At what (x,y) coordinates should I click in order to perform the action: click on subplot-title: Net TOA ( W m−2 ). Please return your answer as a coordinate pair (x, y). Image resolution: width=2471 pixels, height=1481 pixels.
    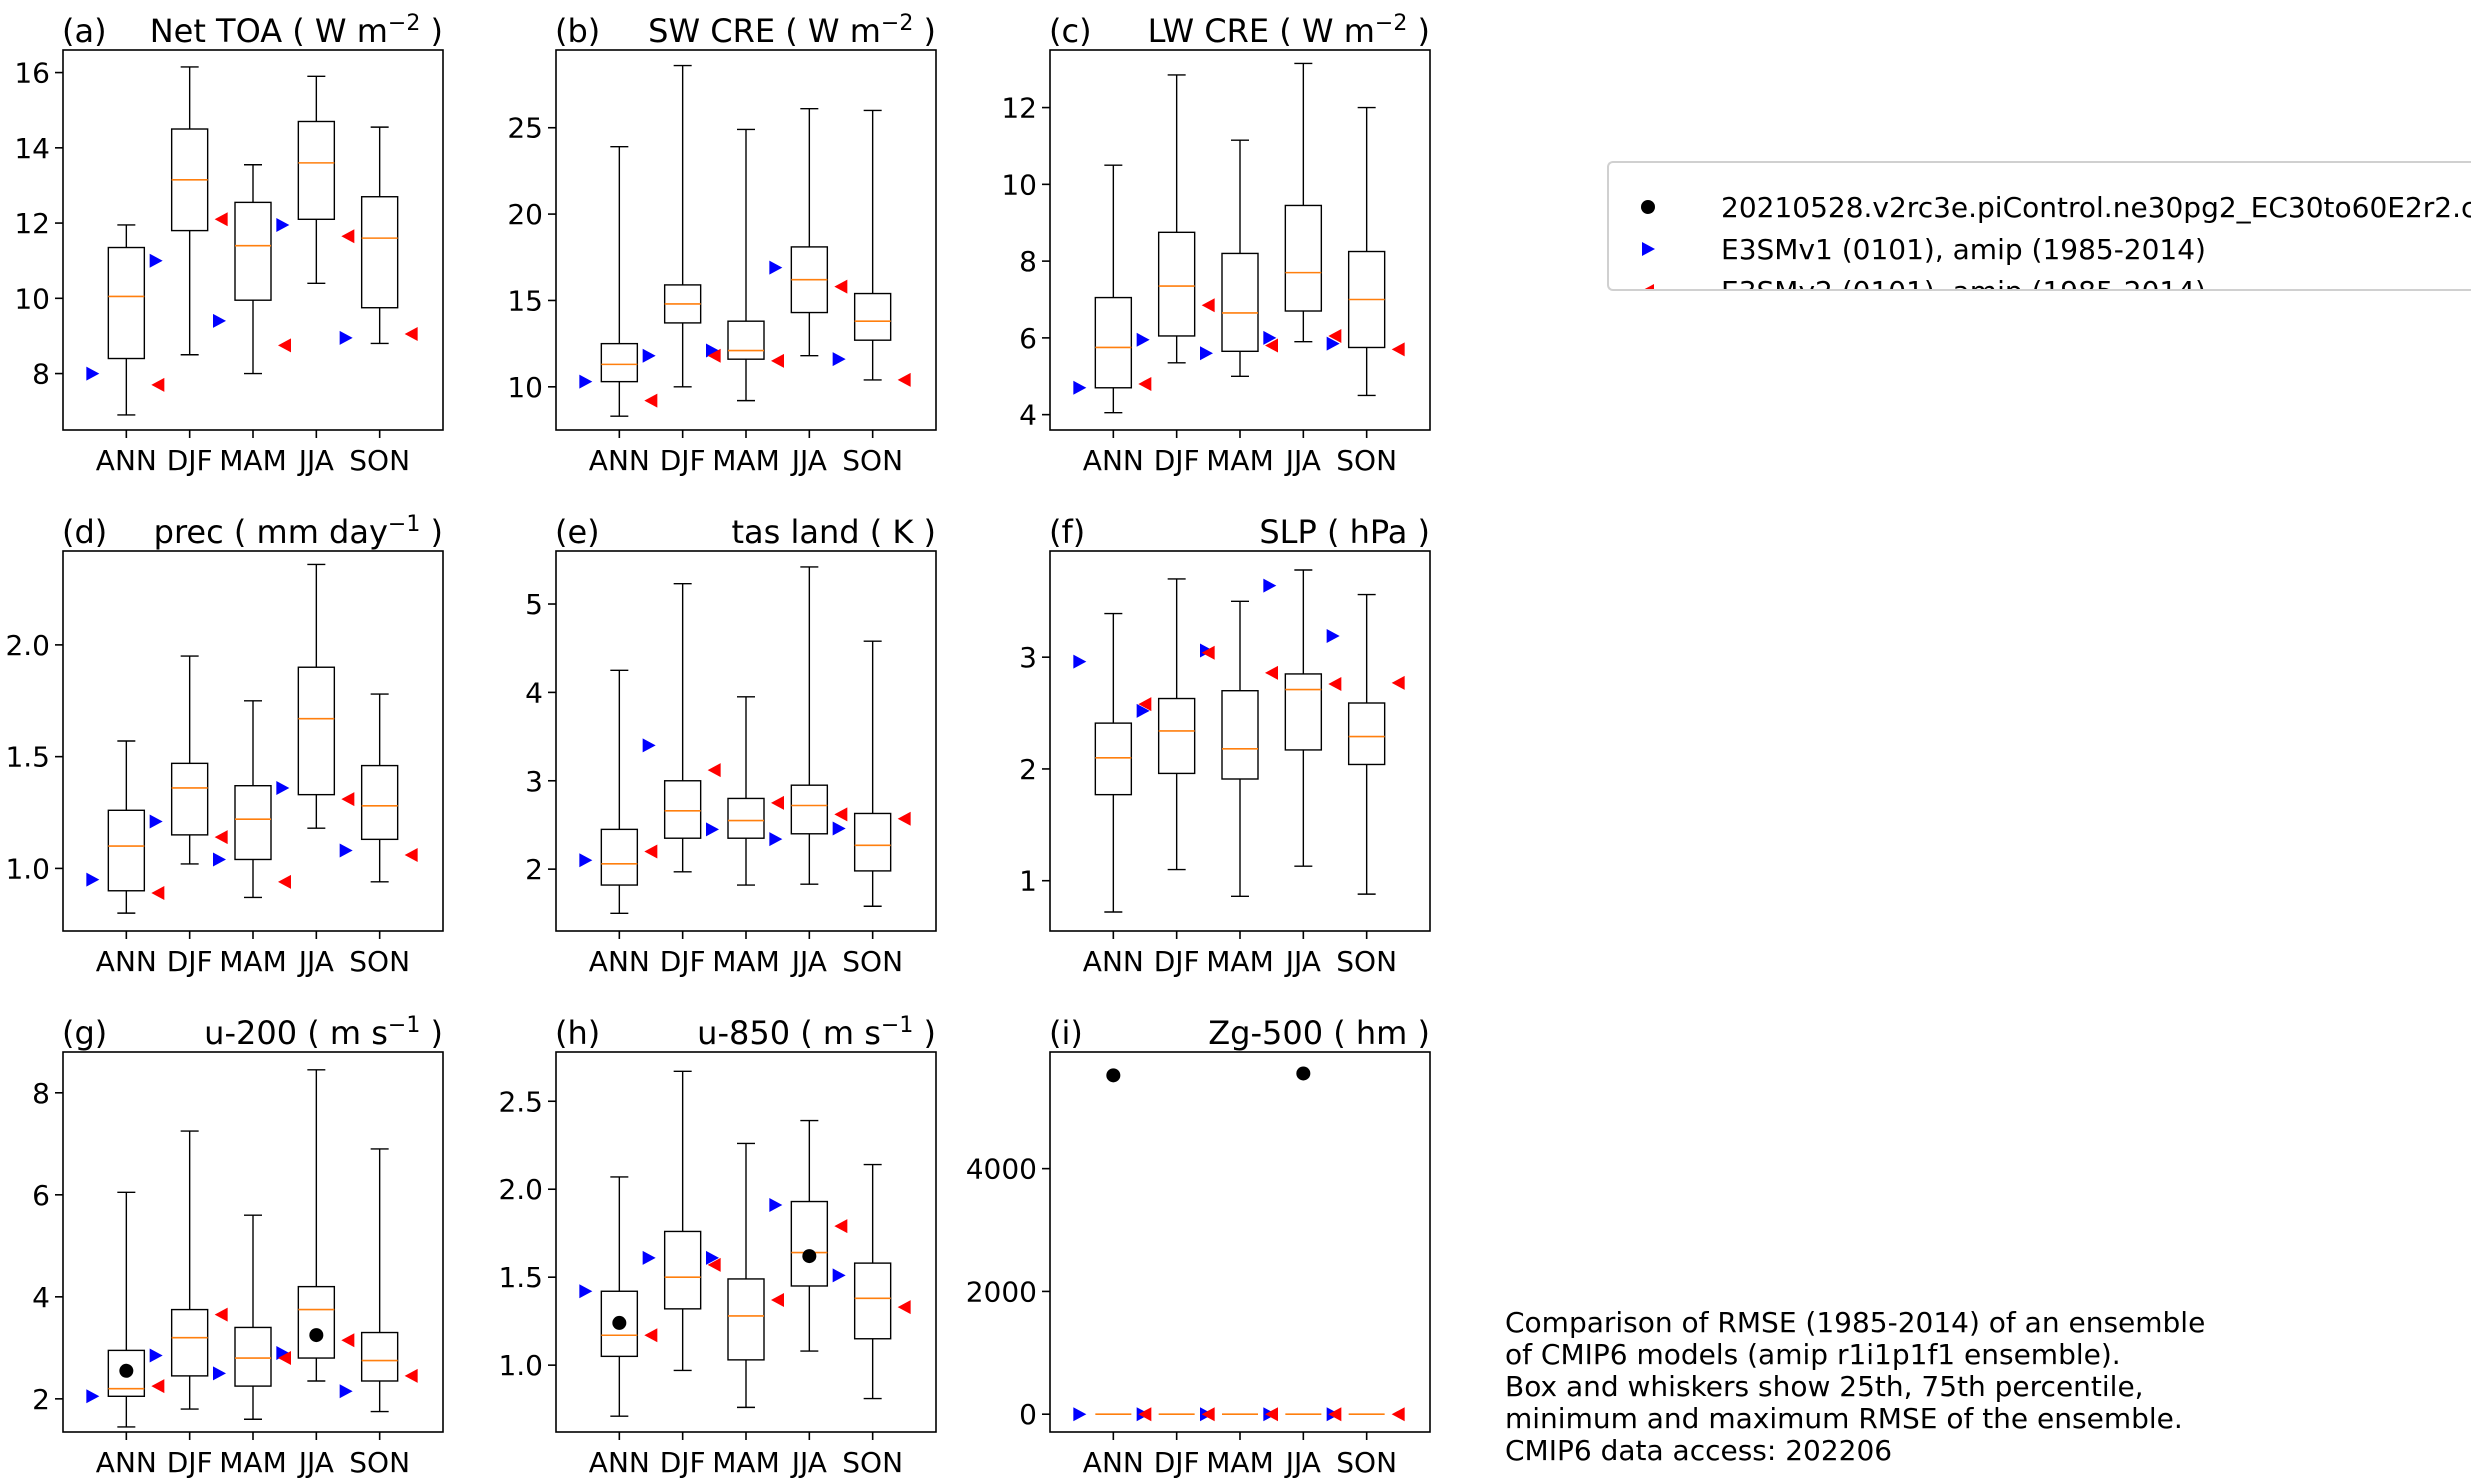
    Looking at the image, I should click on (296, 31).